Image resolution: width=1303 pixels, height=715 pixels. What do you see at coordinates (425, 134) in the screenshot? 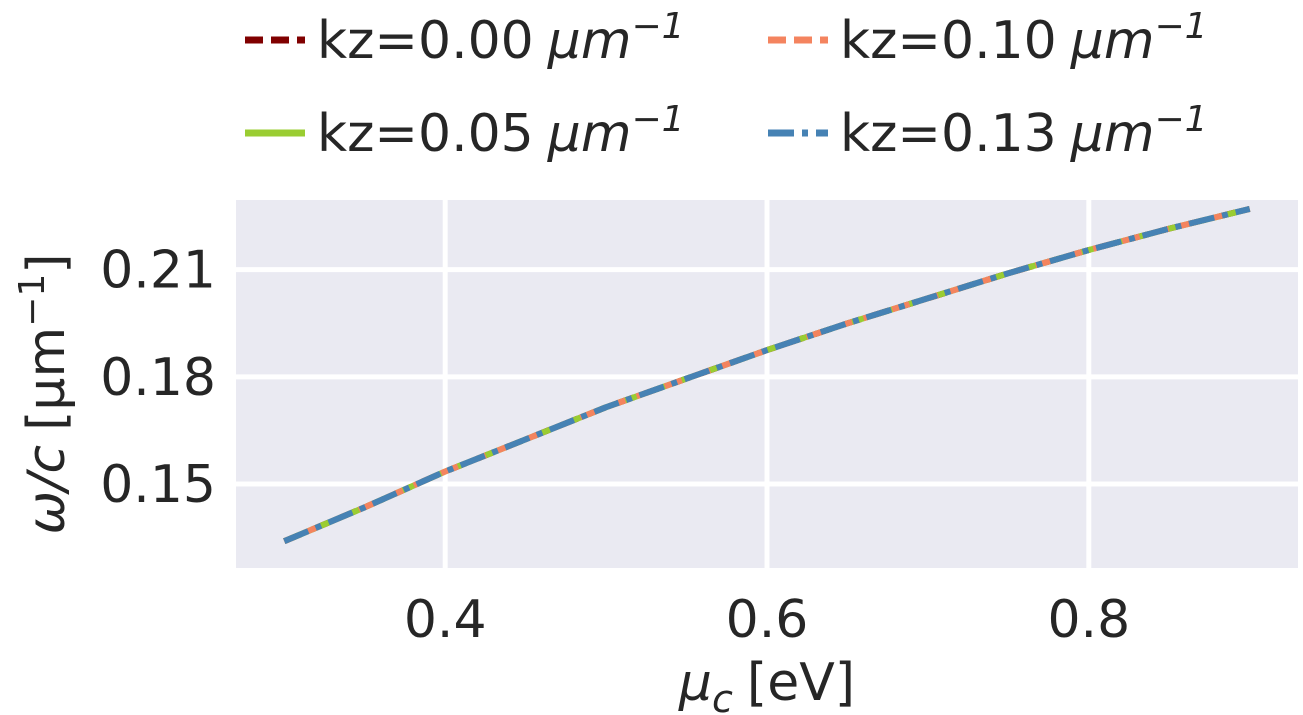
I see `legend-series-name: kz=0.05` at bounding box center [425, 134].